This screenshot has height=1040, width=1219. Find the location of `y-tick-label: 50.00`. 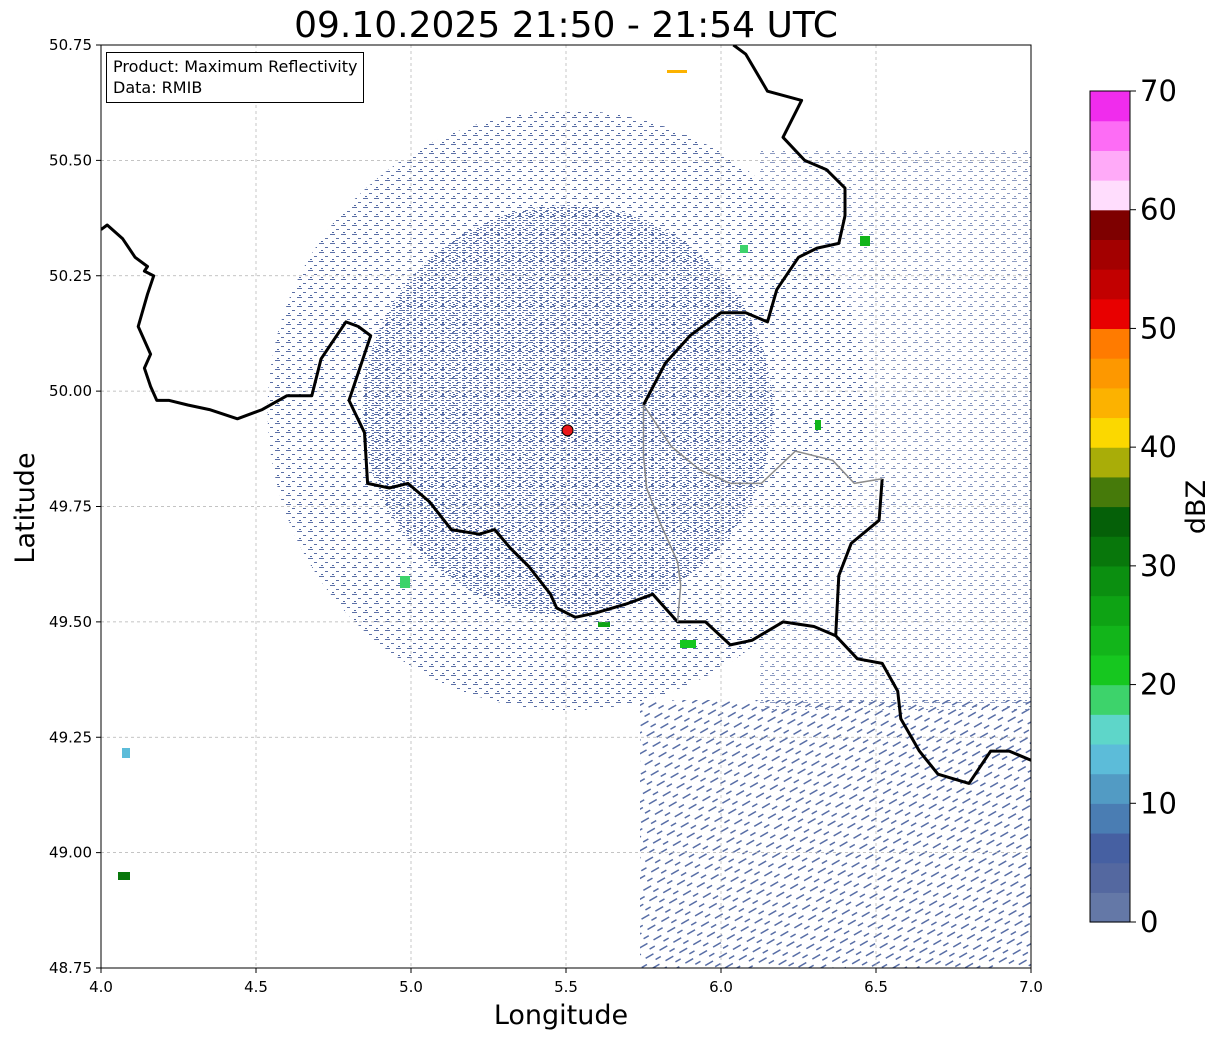

y-tick-label: 50.00 is located at coordinates (70, 391).